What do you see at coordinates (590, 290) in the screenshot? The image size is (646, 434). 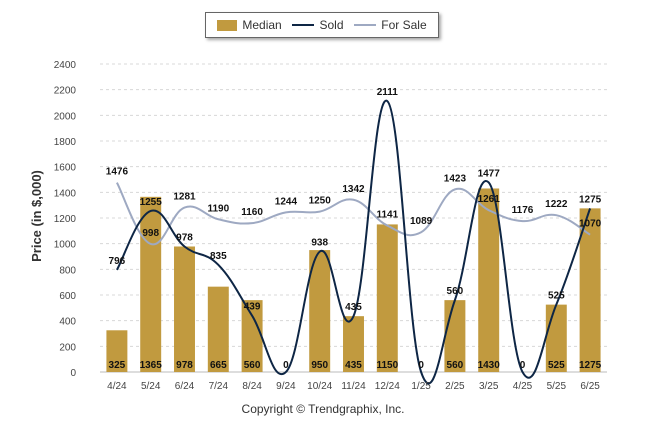 I see `median-bar-6/25` at bounding box center [590, 290].